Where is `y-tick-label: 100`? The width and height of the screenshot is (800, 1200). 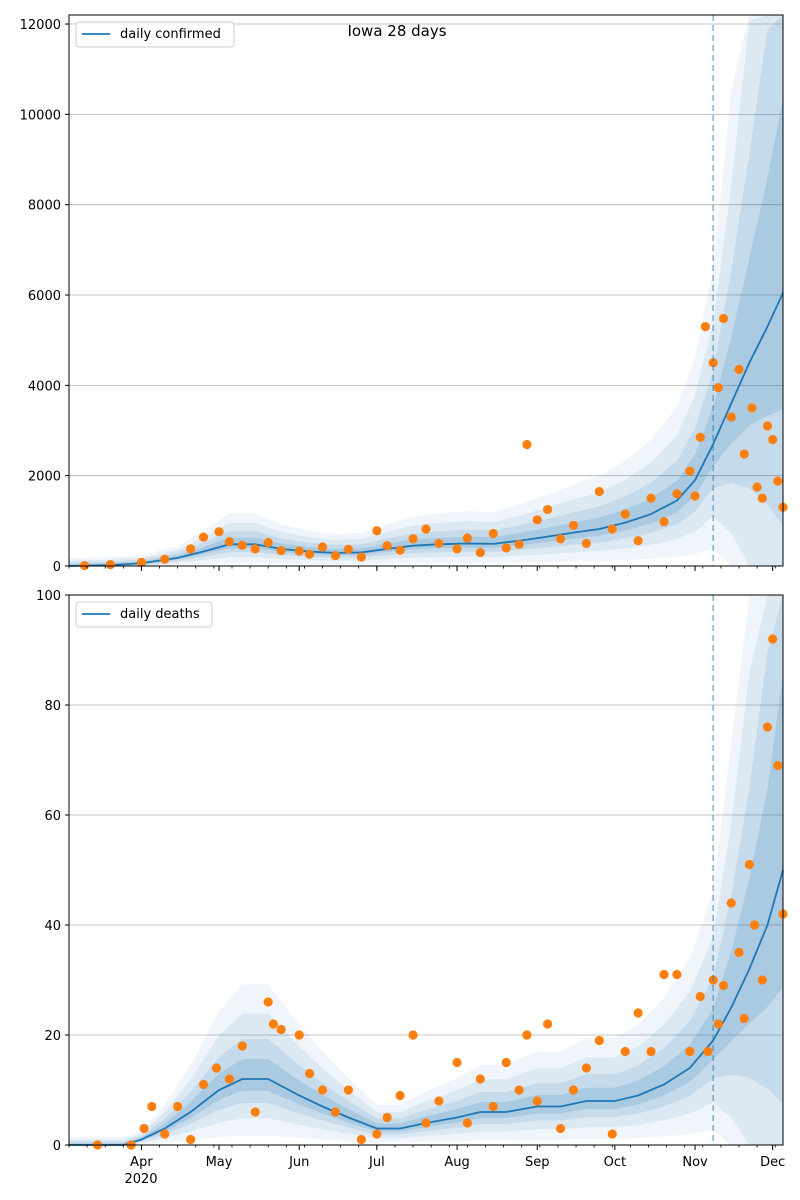
y-tick-label: 100 is located at coordinates (48, 596).